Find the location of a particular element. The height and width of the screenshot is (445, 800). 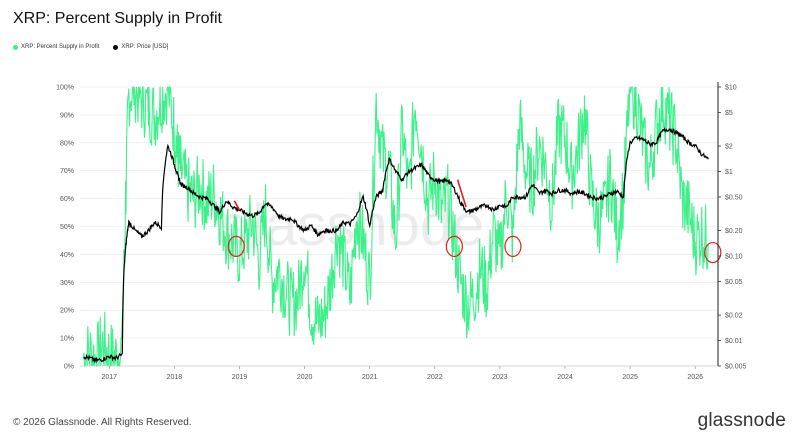

y-right-tick-label: $0.05 is located at coordinates (734, 282).